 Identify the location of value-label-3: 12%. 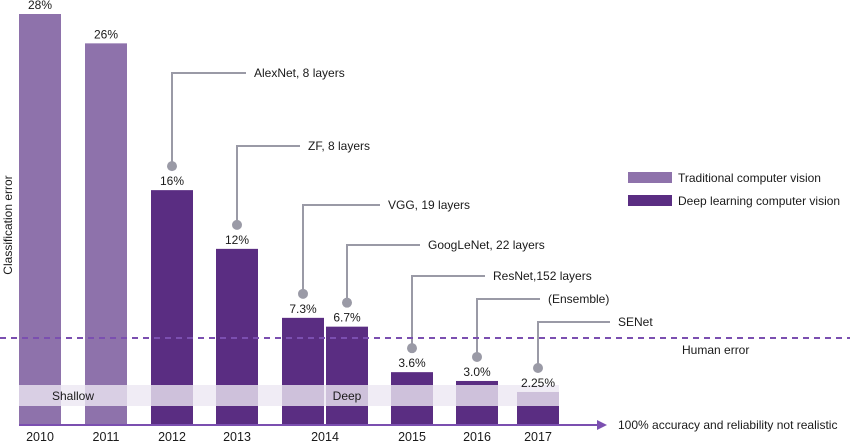
(237, 240).